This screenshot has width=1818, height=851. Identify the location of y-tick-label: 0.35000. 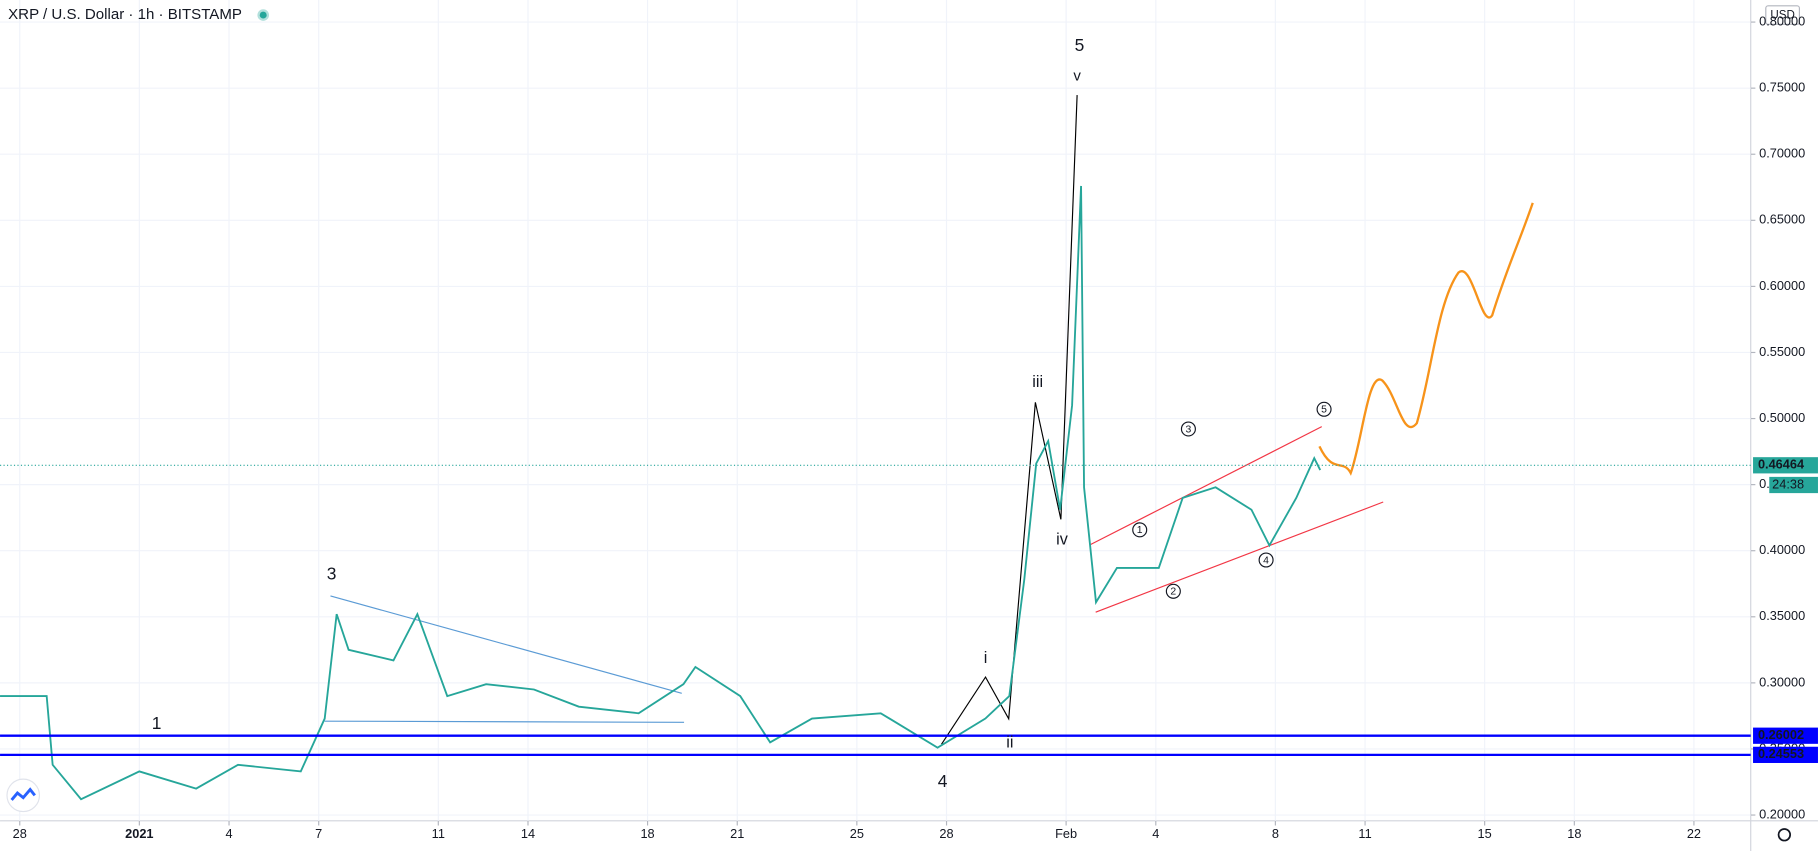
(1782, 615).